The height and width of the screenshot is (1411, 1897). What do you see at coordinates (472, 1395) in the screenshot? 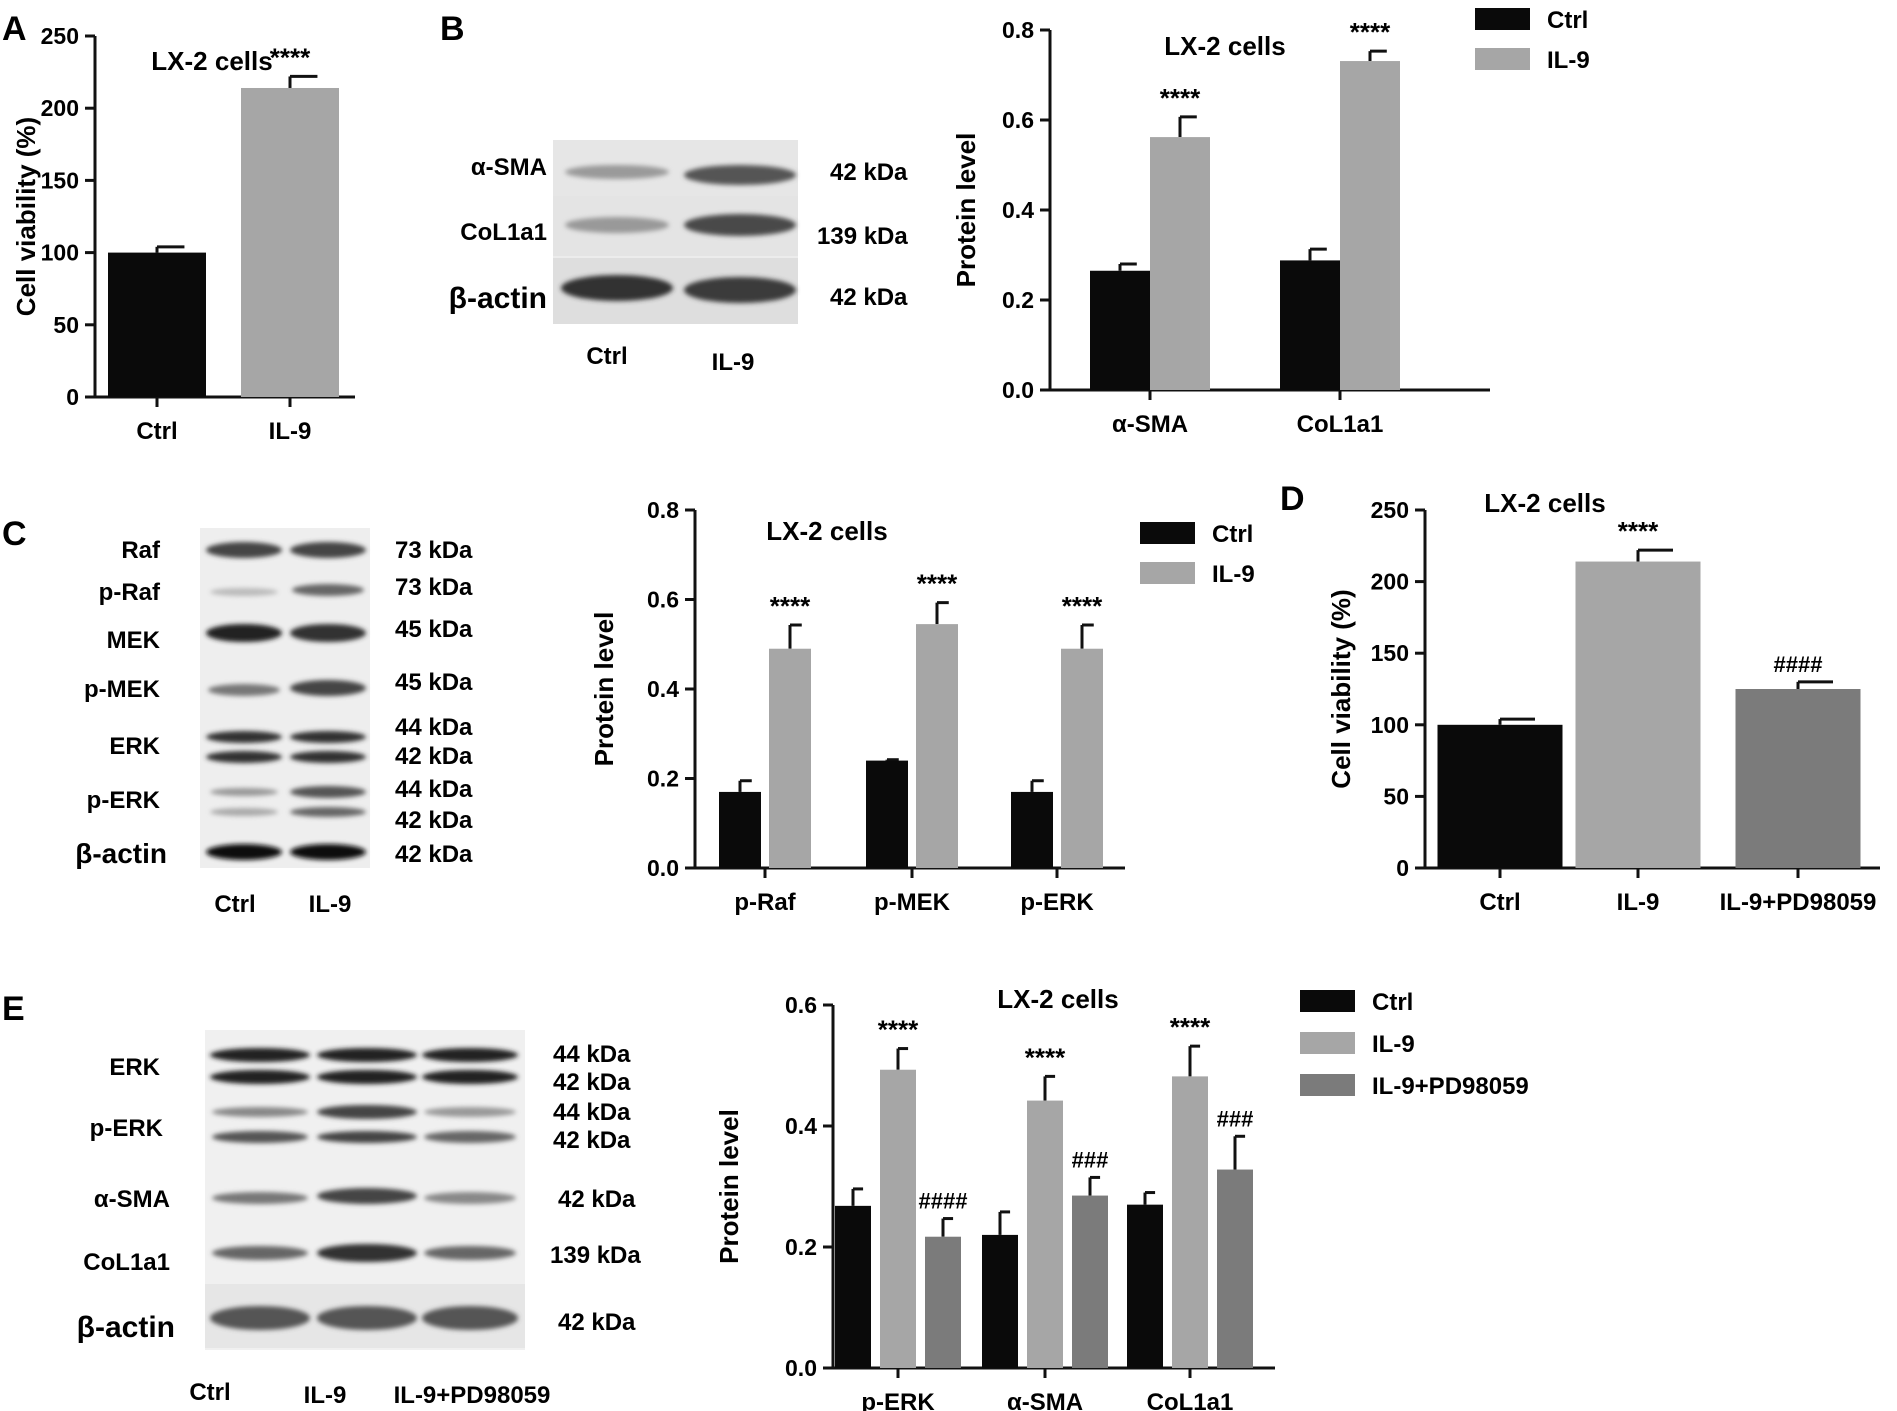
I see `blot-lane-label: IL-9+PD98059` at bounding box center [472, 1395].